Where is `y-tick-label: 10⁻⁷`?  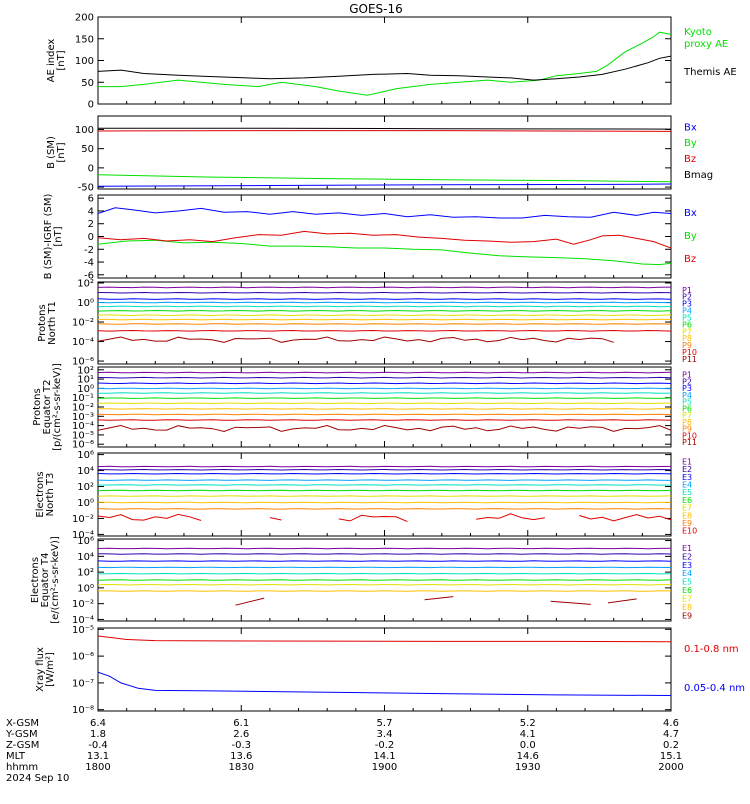
y-tick-label: 10⁻⁷ is located at coordinates (83, 683).